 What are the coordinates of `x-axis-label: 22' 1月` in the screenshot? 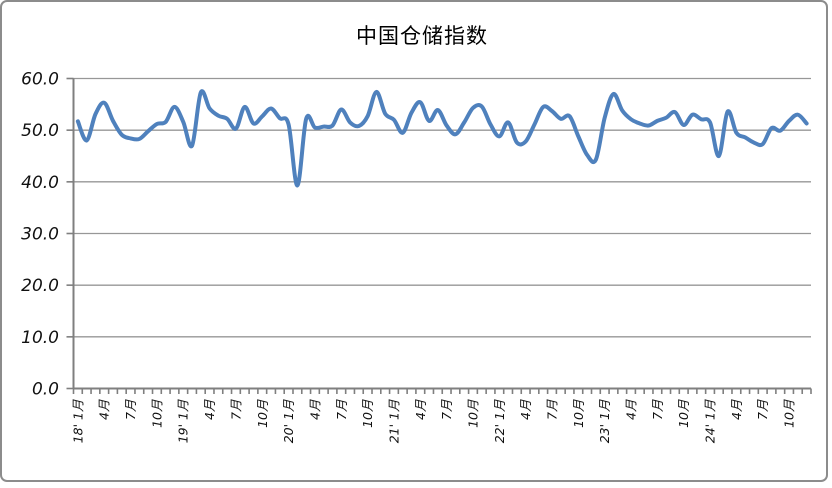 It's located at (499, 421).